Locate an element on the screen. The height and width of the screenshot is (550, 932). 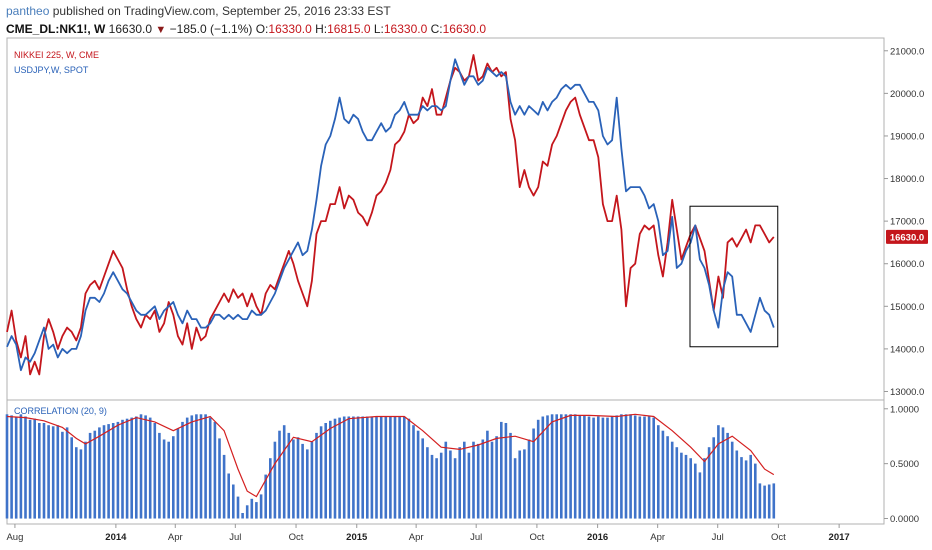
price-axis-label: 21000.0 is located at coordinates (907, 51).